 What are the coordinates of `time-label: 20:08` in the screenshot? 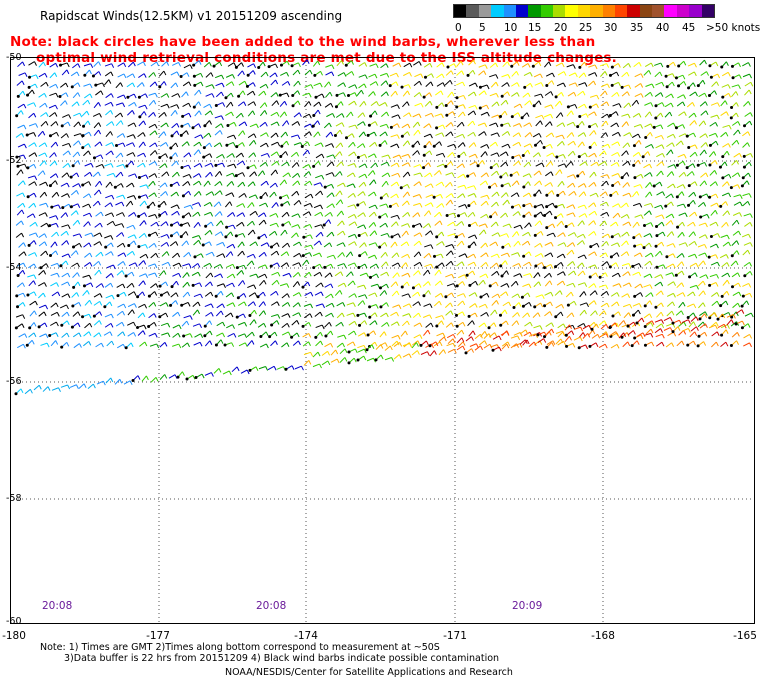 It's located at (271, 606).